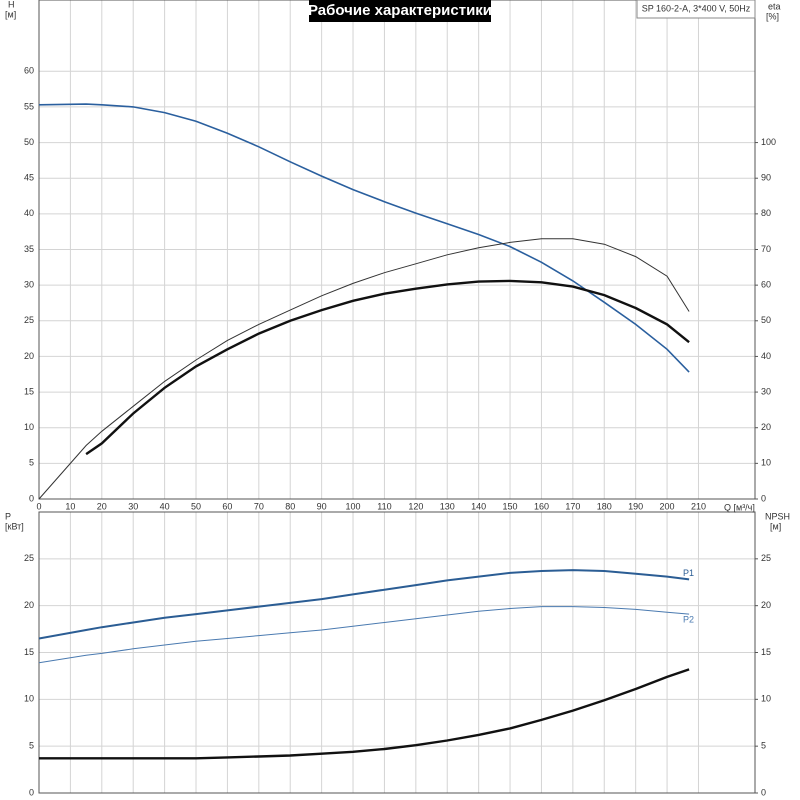 This screenshot has width=800, height=800. What do you see at coordinates (777, 516) in the screenshot?
I see `y2-label: NPSH` at bounding box center [777, 516].